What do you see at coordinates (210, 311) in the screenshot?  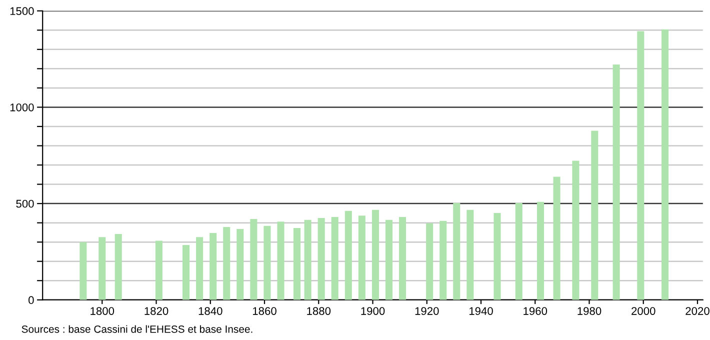 I see `x-tick-label: 1840` at bounding box center [210, 311].